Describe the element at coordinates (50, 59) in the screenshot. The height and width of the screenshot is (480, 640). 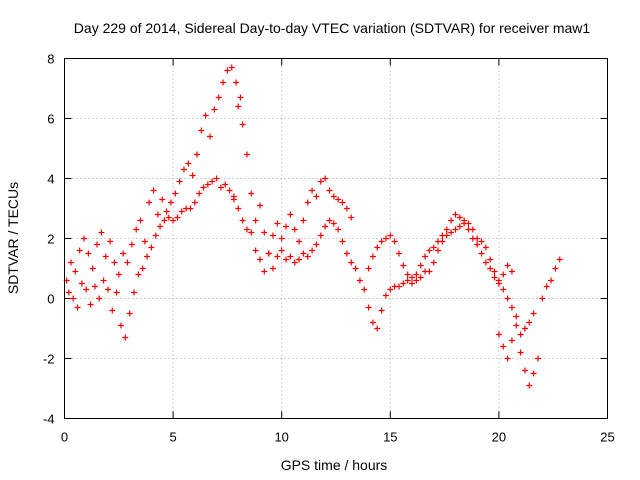
I see `y-tick-label: 8` at that location.